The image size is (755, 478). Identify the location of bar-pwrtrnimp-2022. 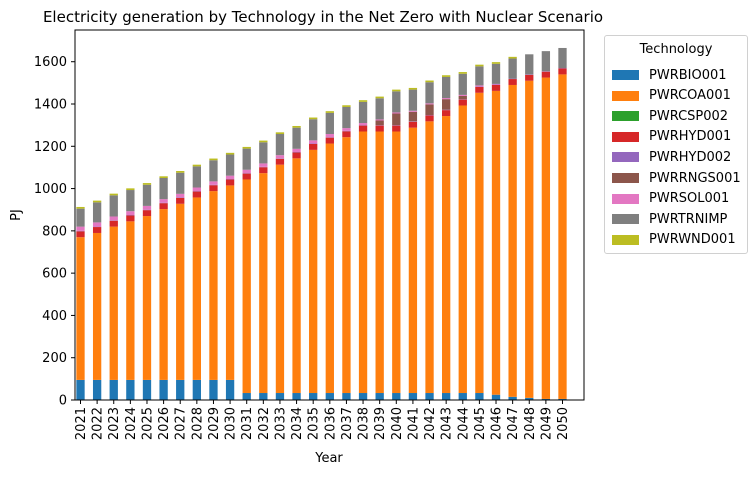
(97, 212).